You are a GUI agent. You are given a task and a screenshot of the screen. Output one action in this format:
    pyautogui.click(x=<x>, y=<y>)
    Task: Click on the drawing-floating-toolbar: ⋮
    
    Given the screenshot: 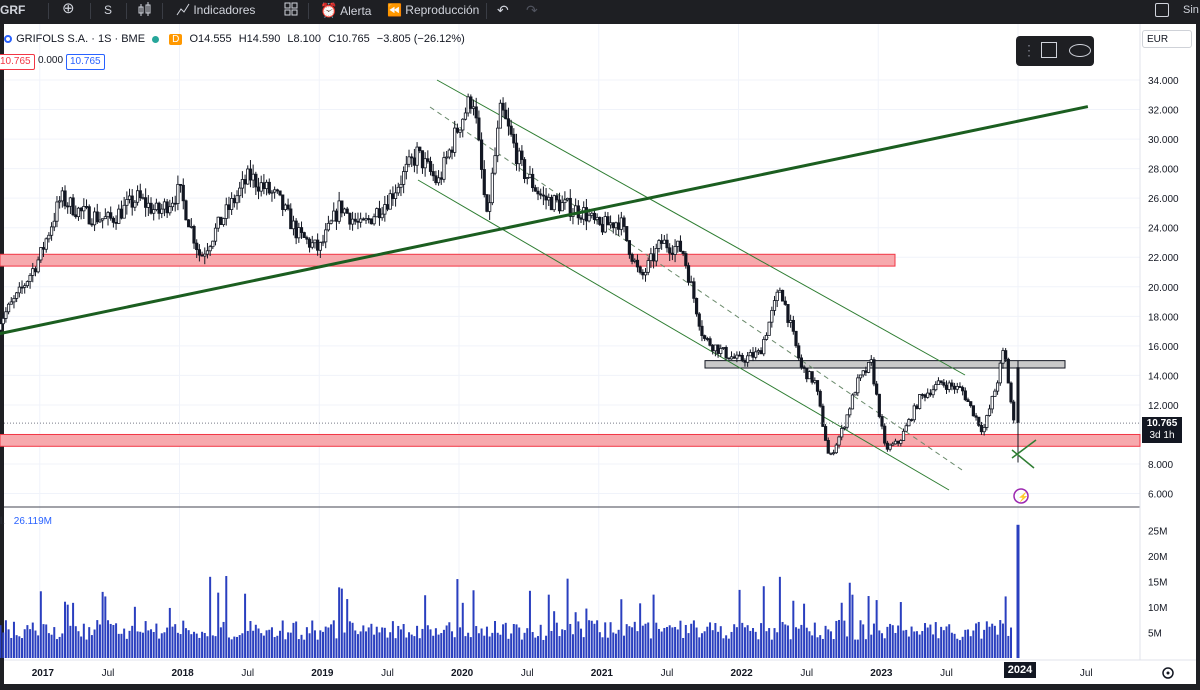 What is the action you would take?
    pyautogui.click(x=1055, y=51)
    